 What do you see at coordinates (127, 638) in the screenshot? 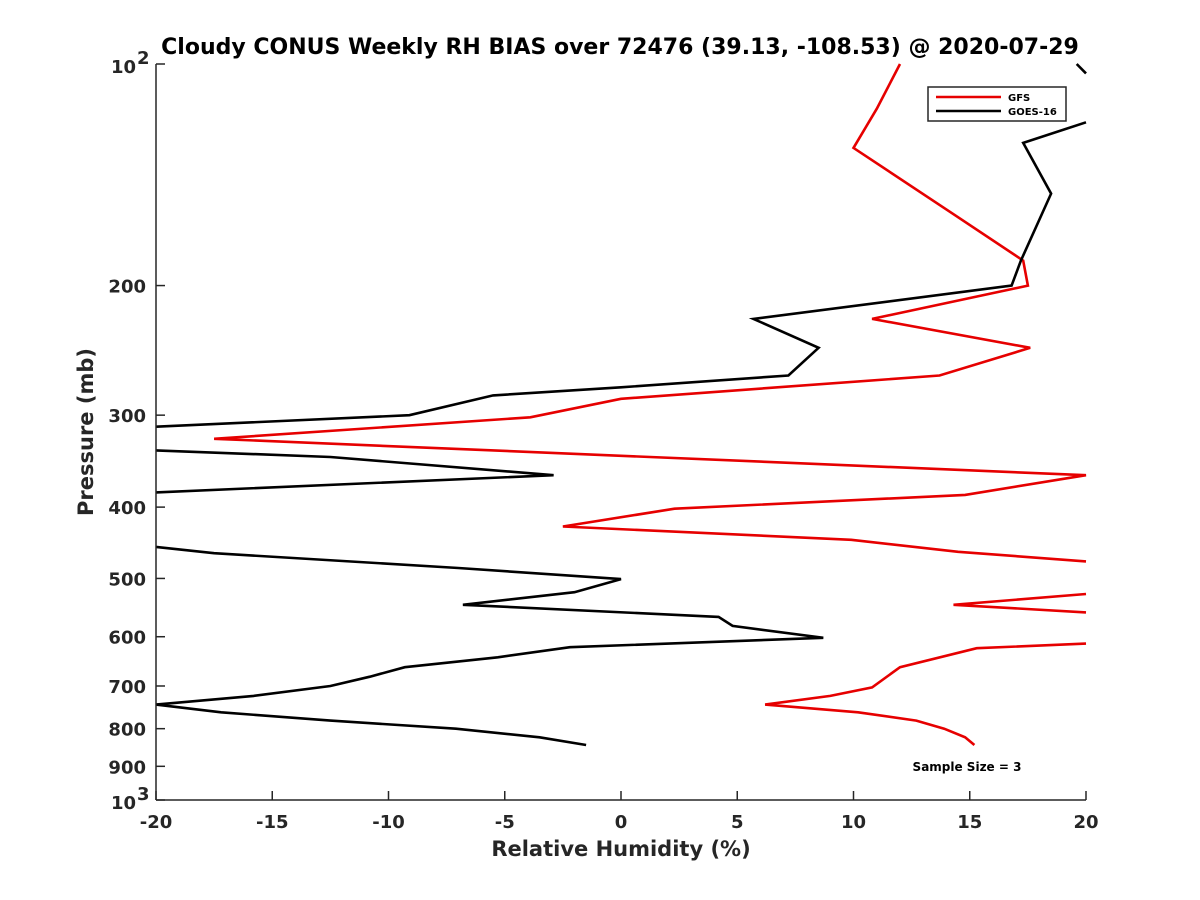
I see `y-tick-label: 600` at bounding box center [127, 638].